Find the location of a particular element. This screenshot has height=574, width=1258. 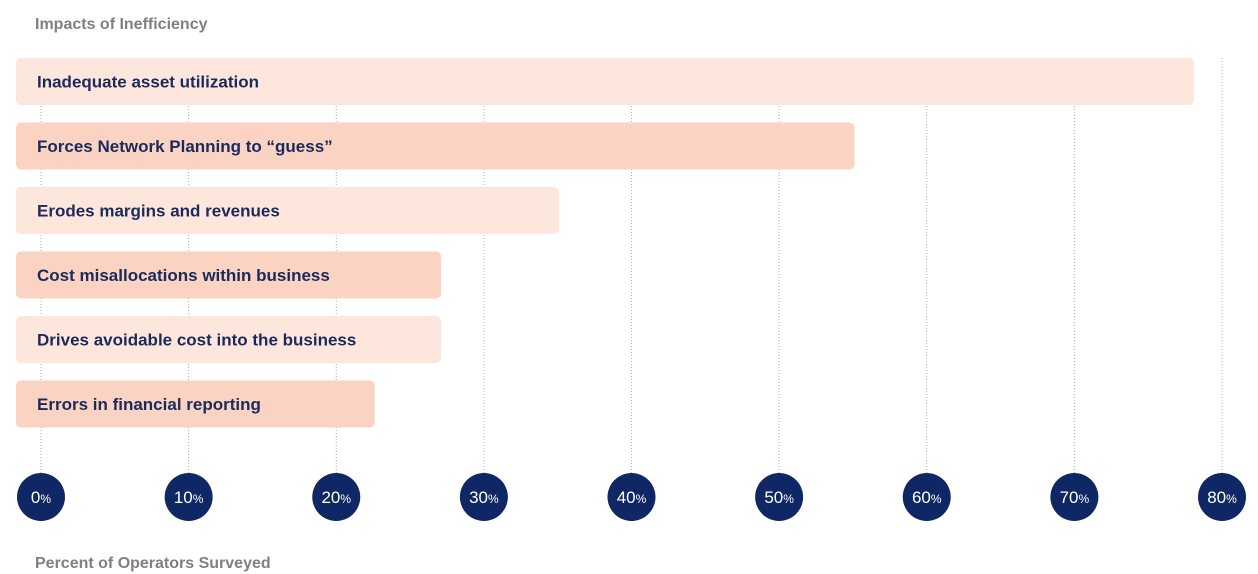

bar-label: Erodes margins and revenues is located at coordinates (158, 211).